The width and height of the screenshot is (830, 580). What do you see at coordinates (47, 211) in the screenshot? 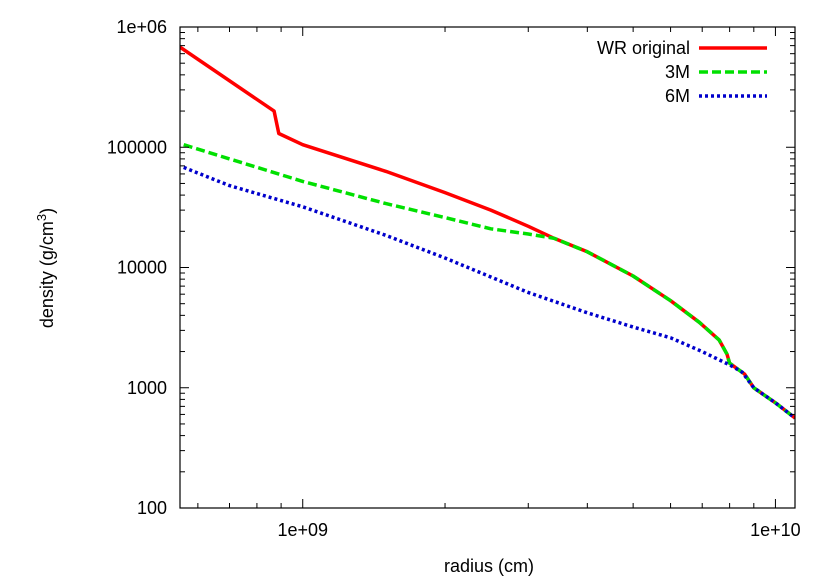
I see `y-axis-label-close: )` at bounding box center [47, 211].